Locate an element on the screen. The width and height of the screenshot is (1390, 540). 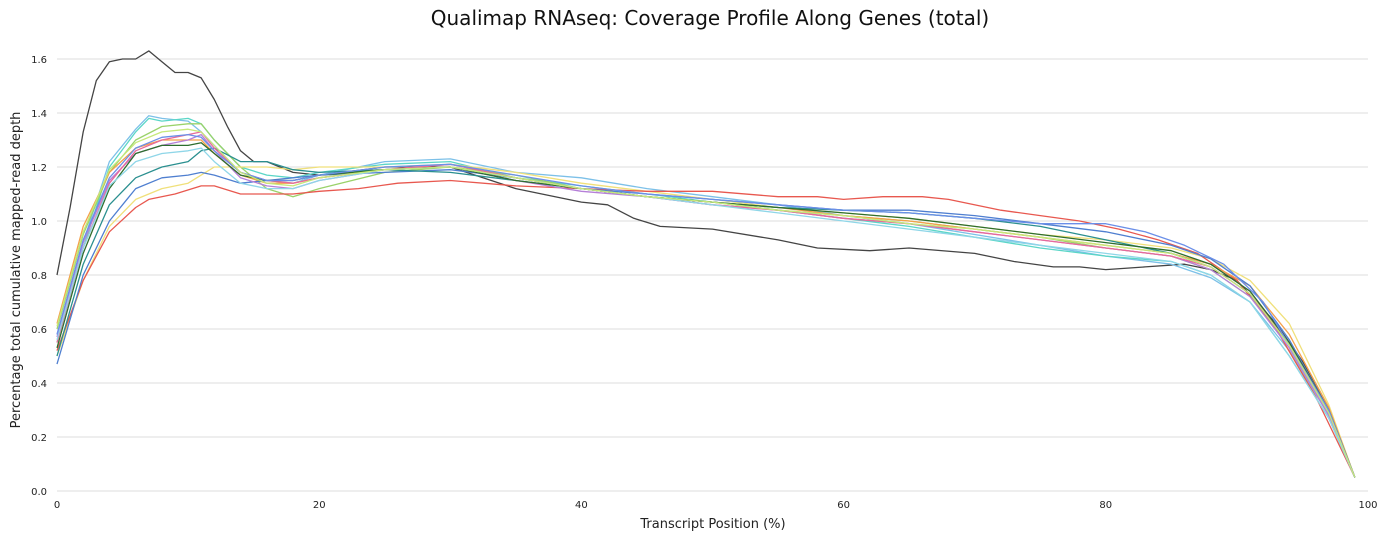
x-tick-label: 40 is located at coordinates (581, 505).